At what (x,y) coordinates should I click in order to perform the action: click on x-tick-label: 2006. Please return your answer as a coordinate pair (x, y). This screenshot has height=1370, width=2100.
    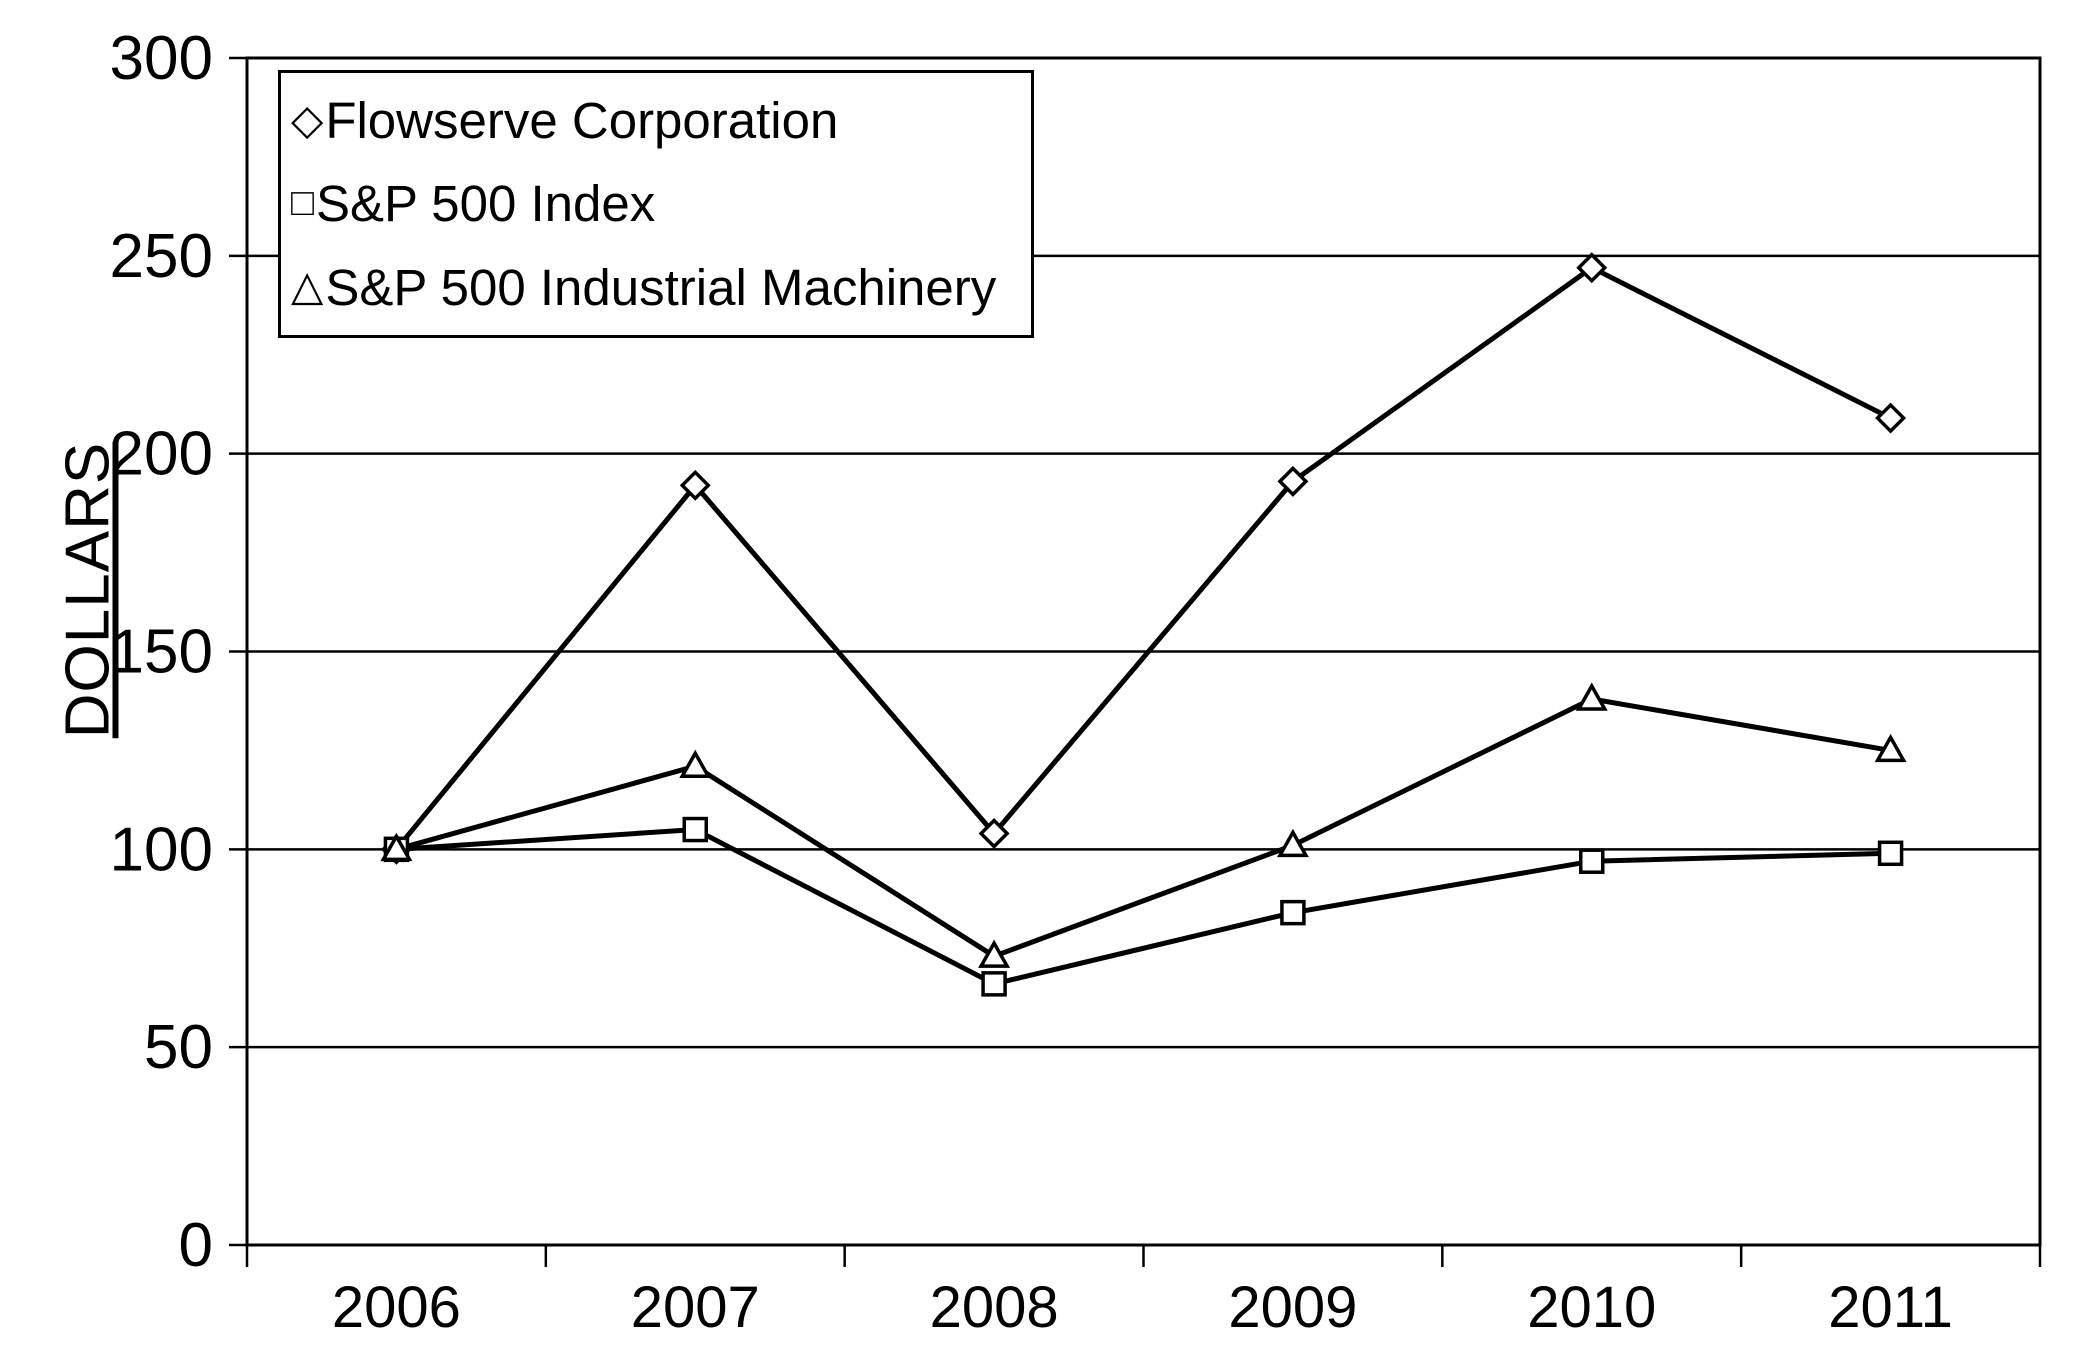
    Looking at the image, I should click on (396, 1307).